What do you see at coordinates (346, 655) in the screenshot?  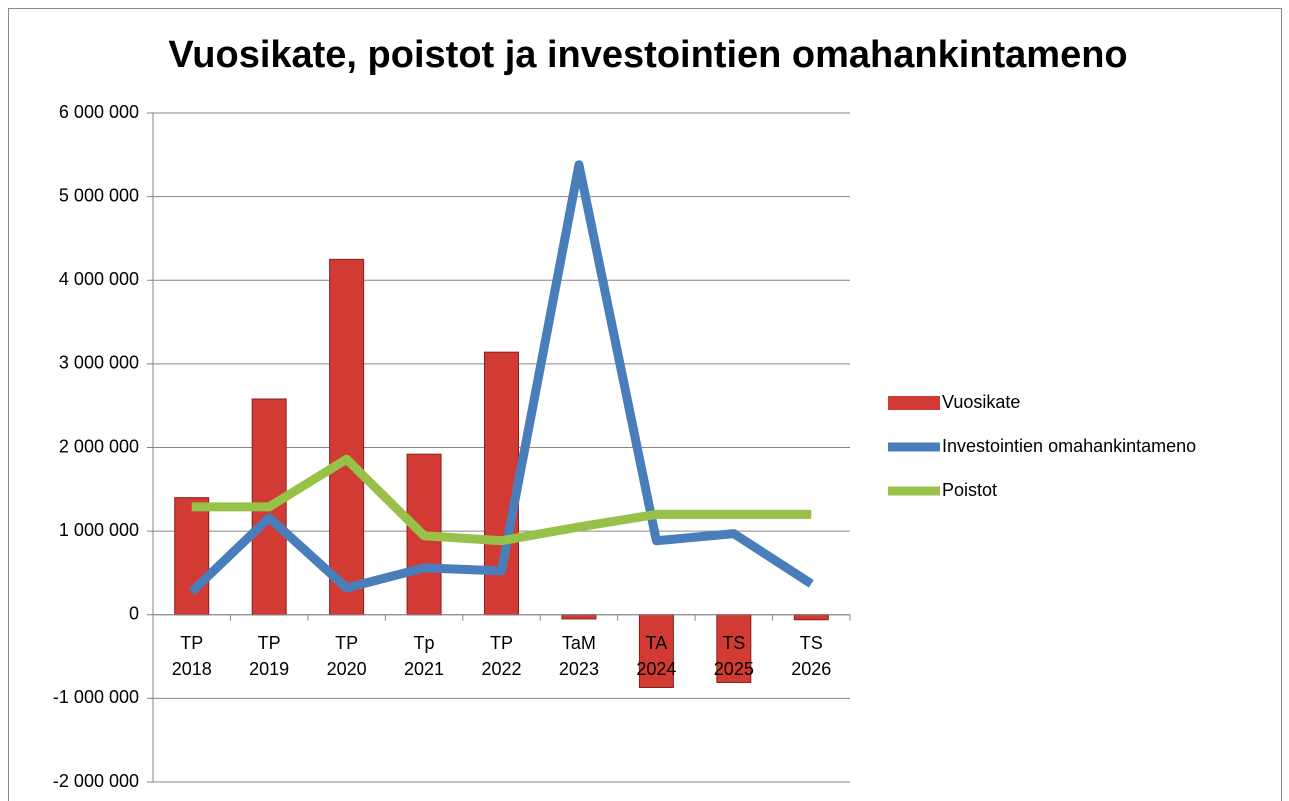 I see `x-tick-label: TP 2020` at bounding box center [346, 655].